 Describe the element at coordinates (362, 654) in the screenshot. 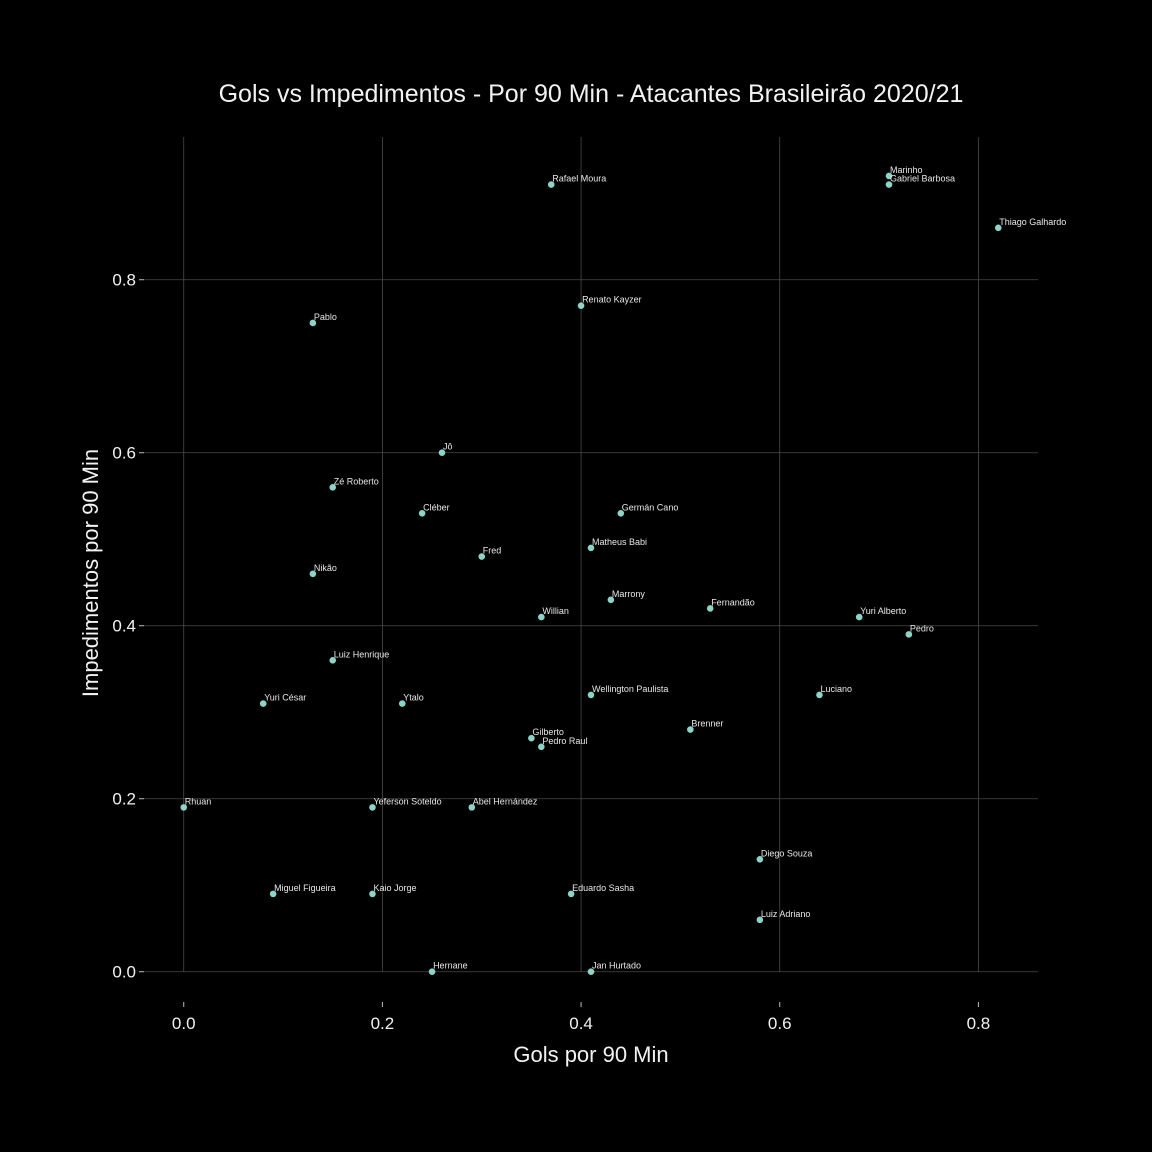

I see `data-point-label: Luiz Henrique` at that location.